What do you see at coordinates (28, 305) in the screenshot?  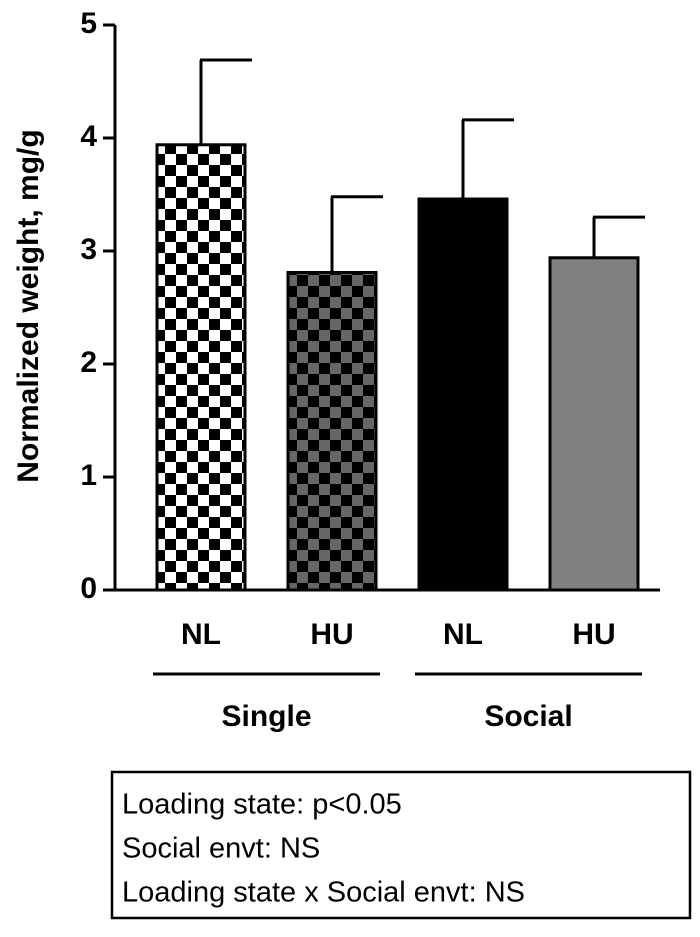 I see `y-axis-label: Normalized weight, mg/g` at bounding box center [28, 305].